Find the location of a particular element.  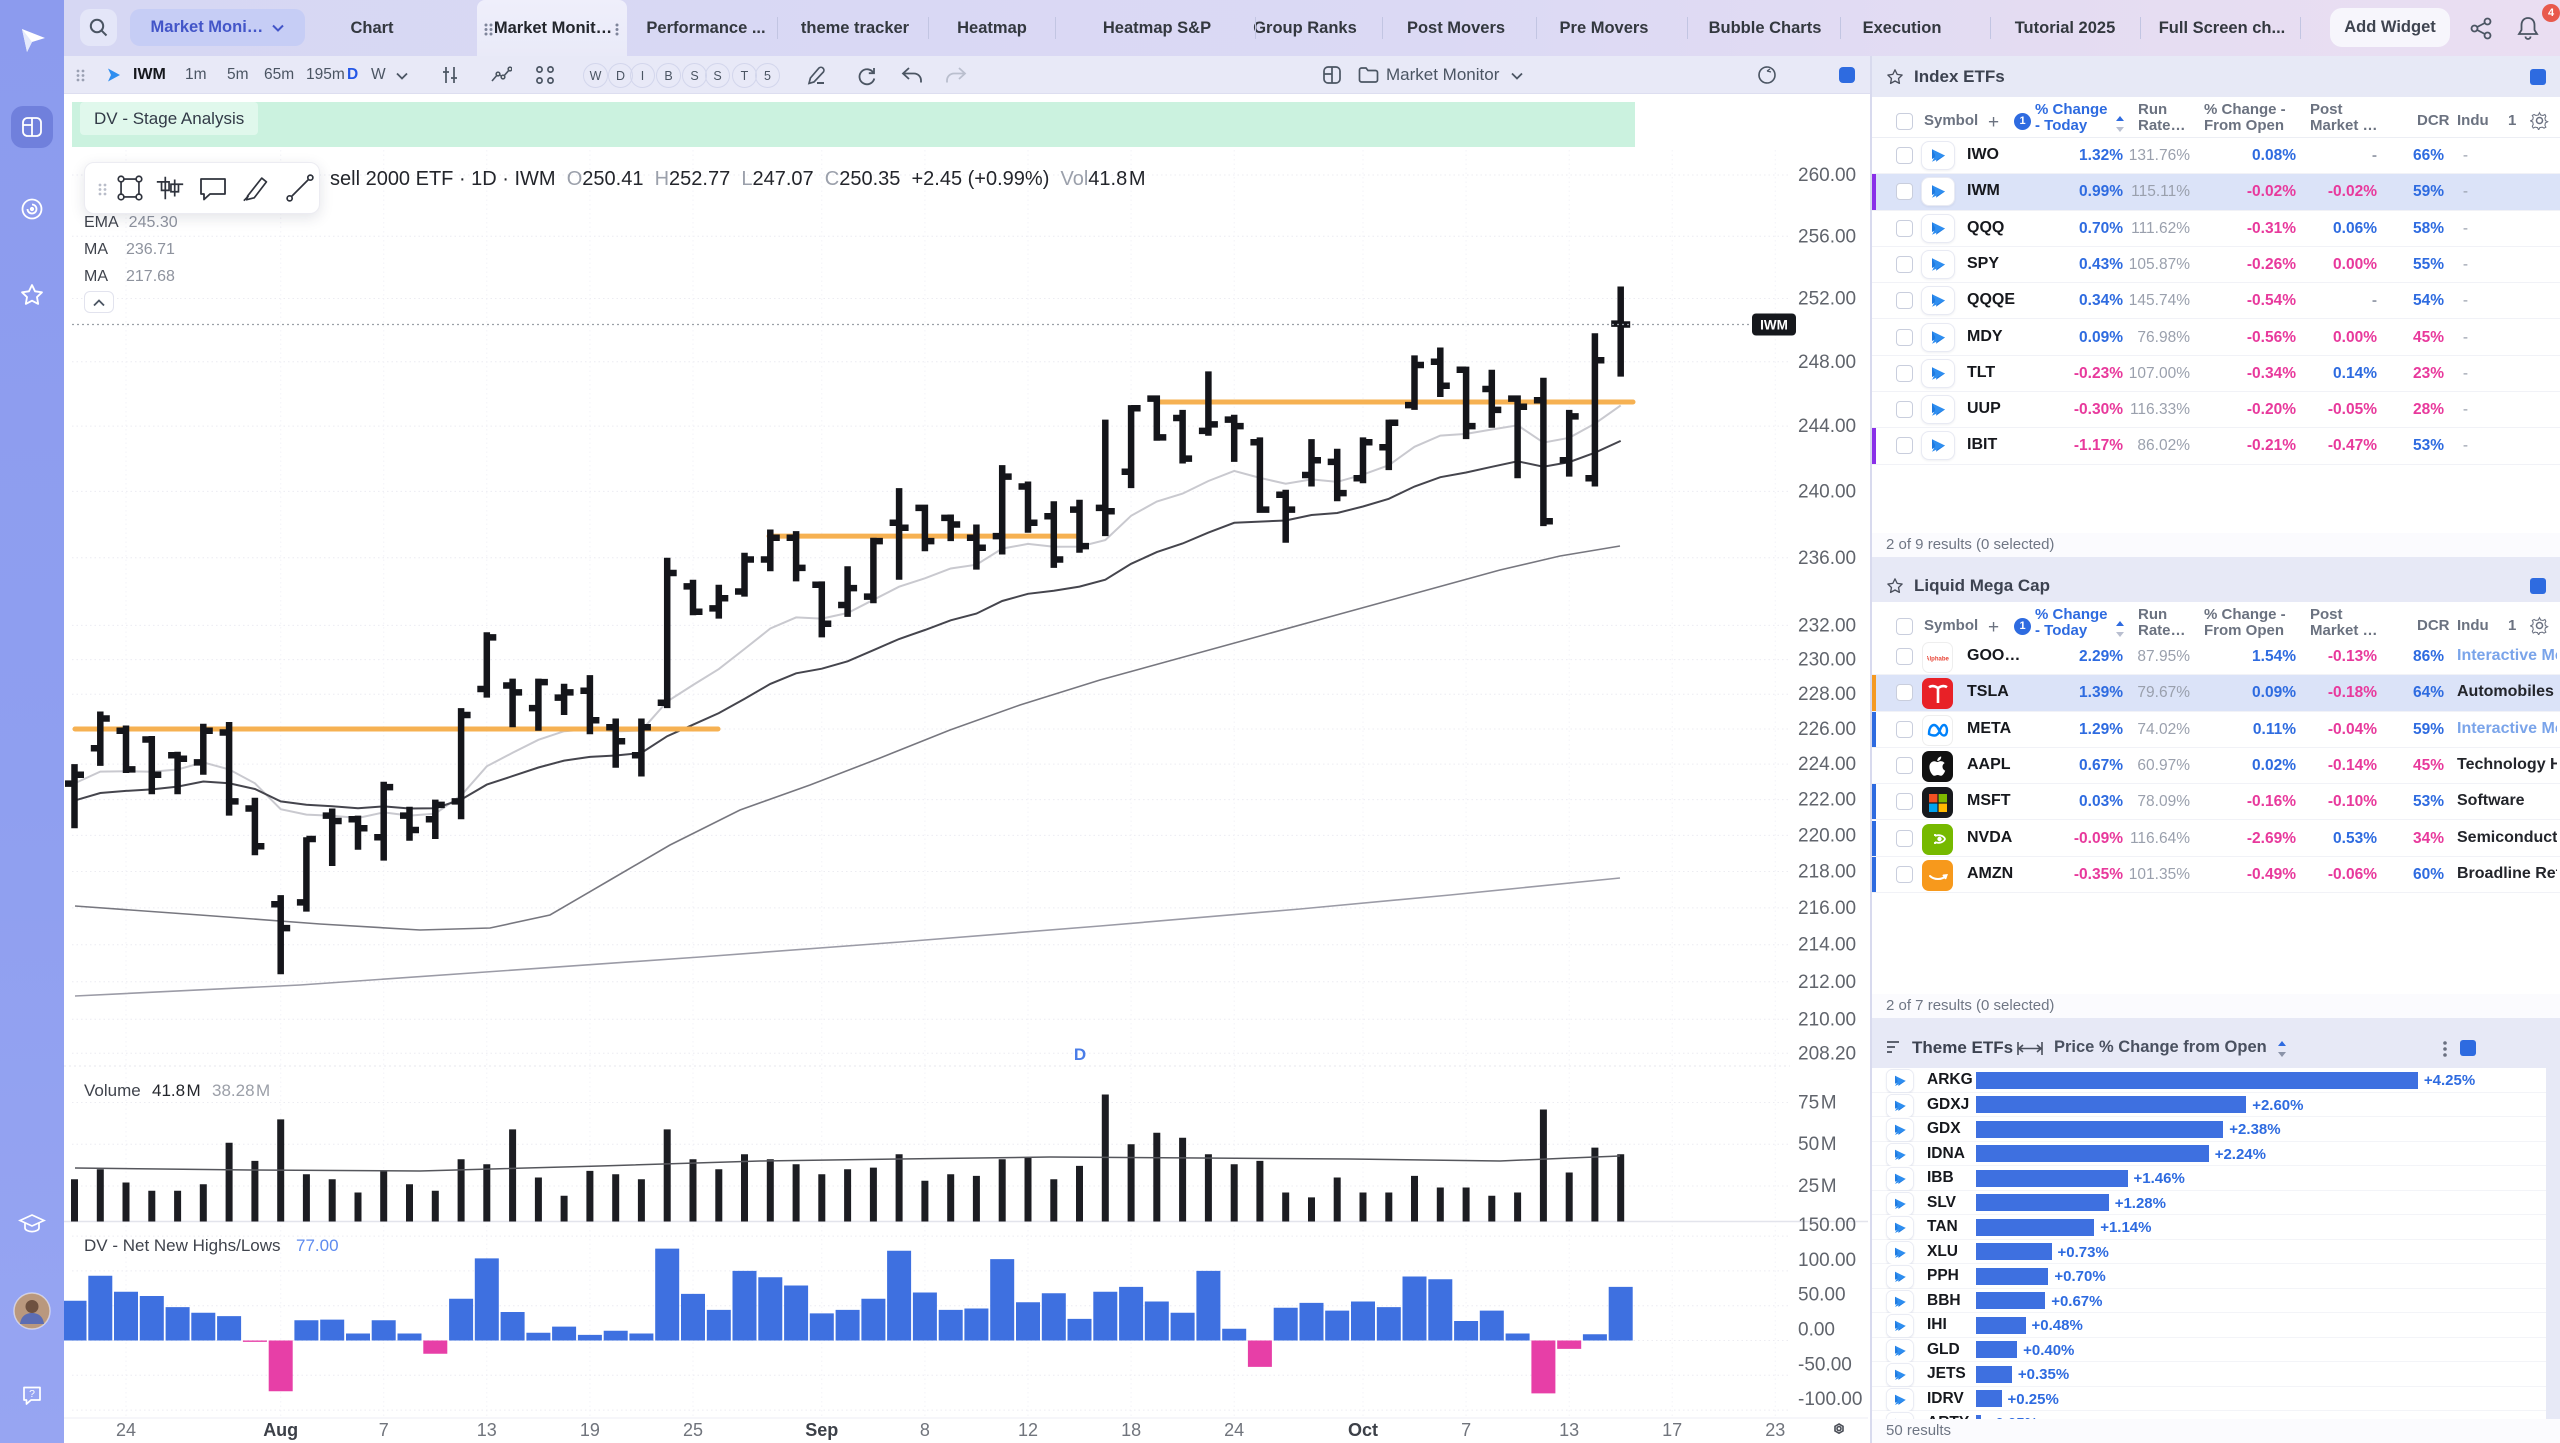

svg-text: Oct is located at coordinates (1363, 1430).